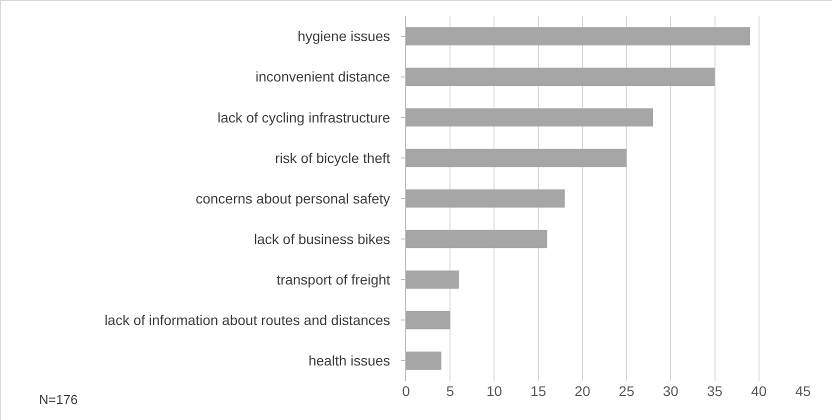 The height and width of the screenshot is (420, 832). Describe the element at coordinates (344, 36) in the screenshot. I see `y-tick-label: hygiene issues` at that location.